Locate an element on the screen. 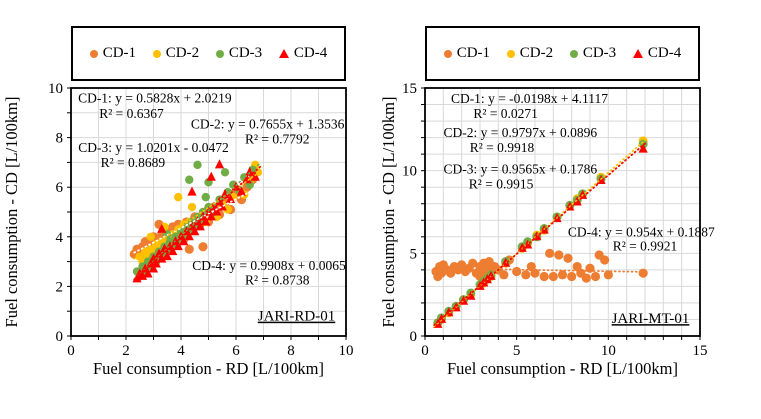  svg-text: CD-1: y = 0.5828x + 2.0219 is located at coordinates (155, 97).